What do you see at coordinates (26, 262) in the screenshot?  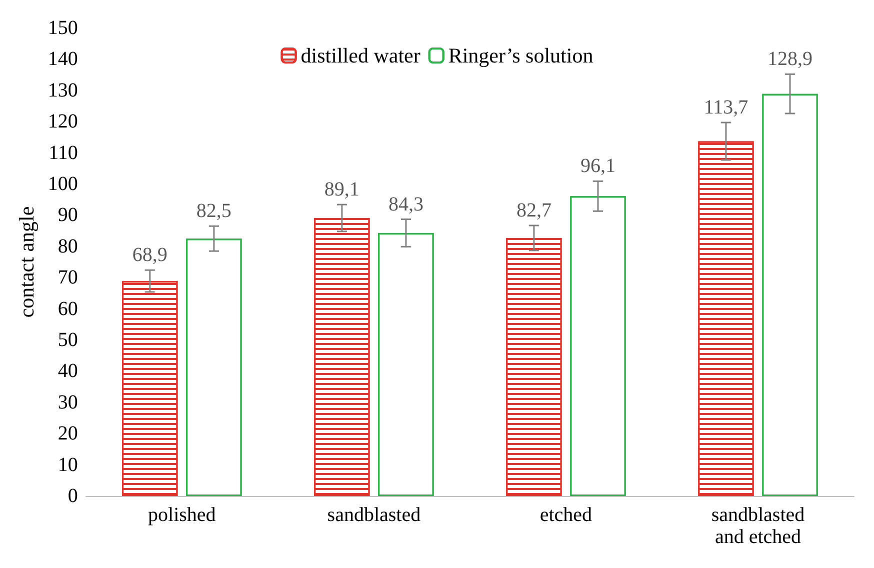 I see `y-axis-title: contact angle` at bounding box center [26, 262].